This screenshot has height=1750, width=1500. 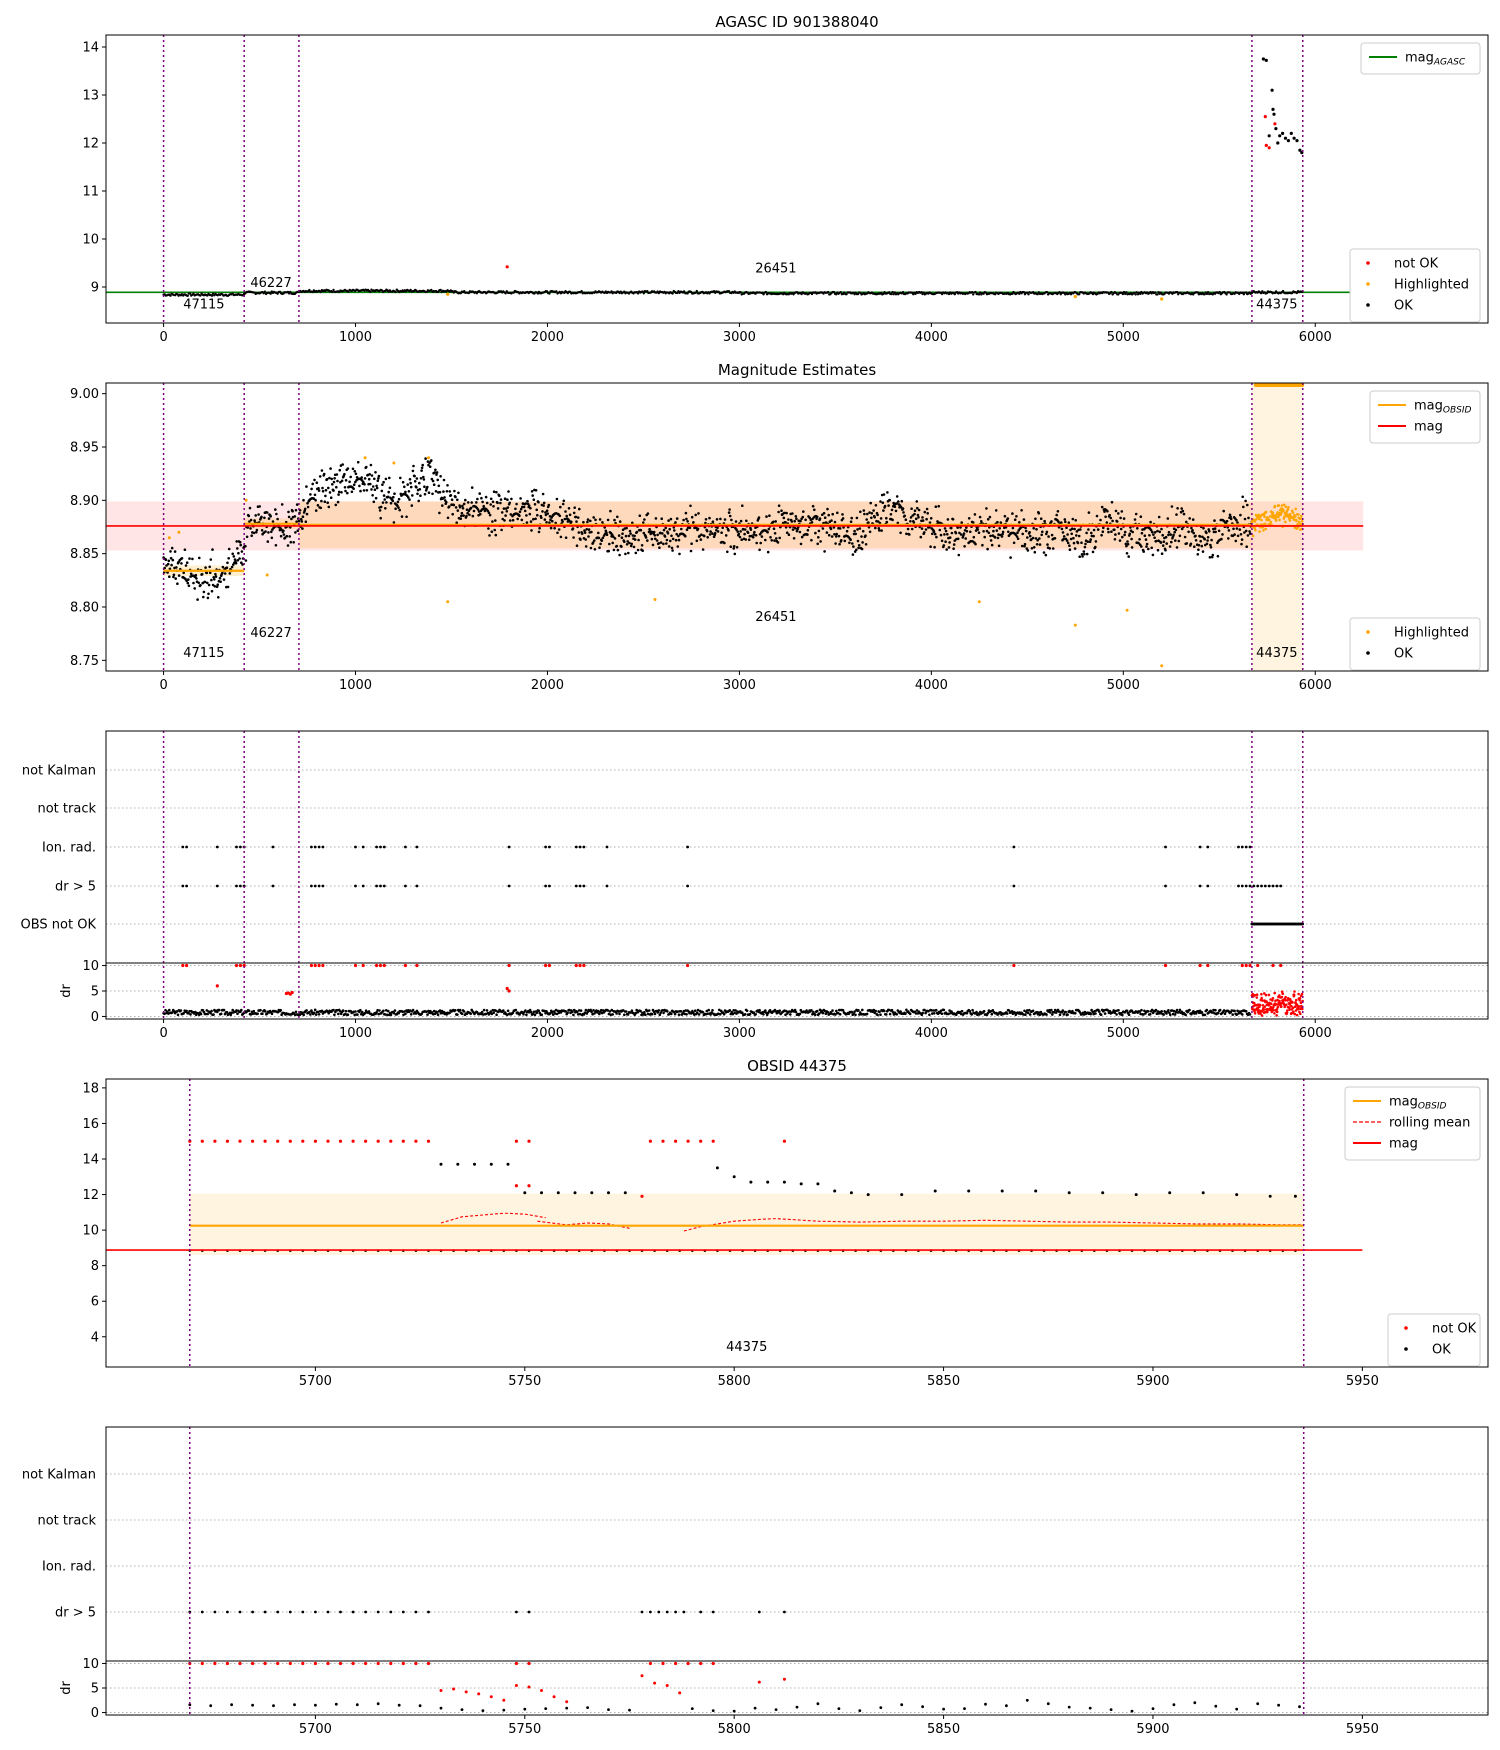 I want to click on dr-clipped-point, so click(x=240, y=965).